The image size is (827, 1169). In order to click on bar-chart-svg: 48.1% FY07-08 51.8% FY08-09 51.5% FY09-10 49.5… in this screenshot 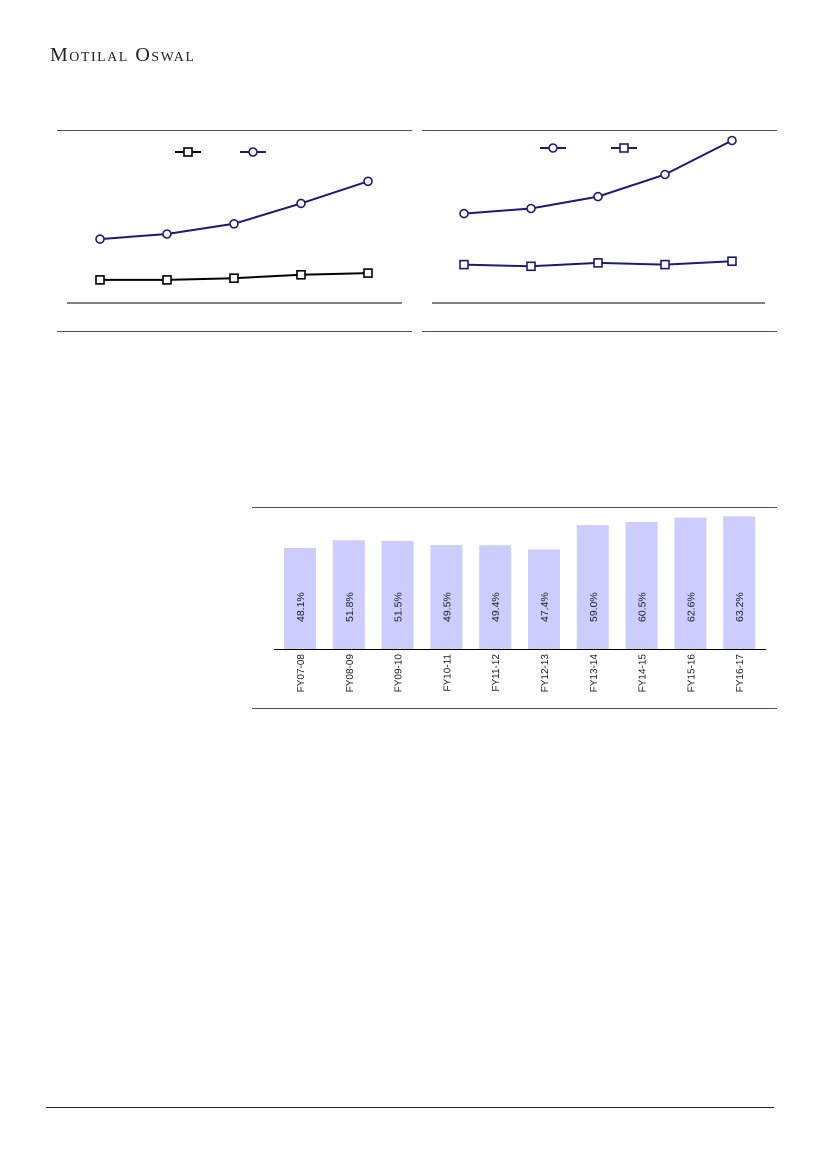, I will do `click(514, 608)`.